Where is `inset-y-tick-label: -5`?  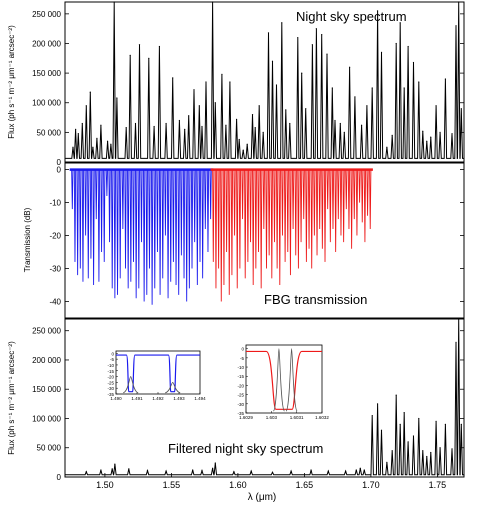
inset-y-tick-label: -5 is located at coordinates (112, 359).